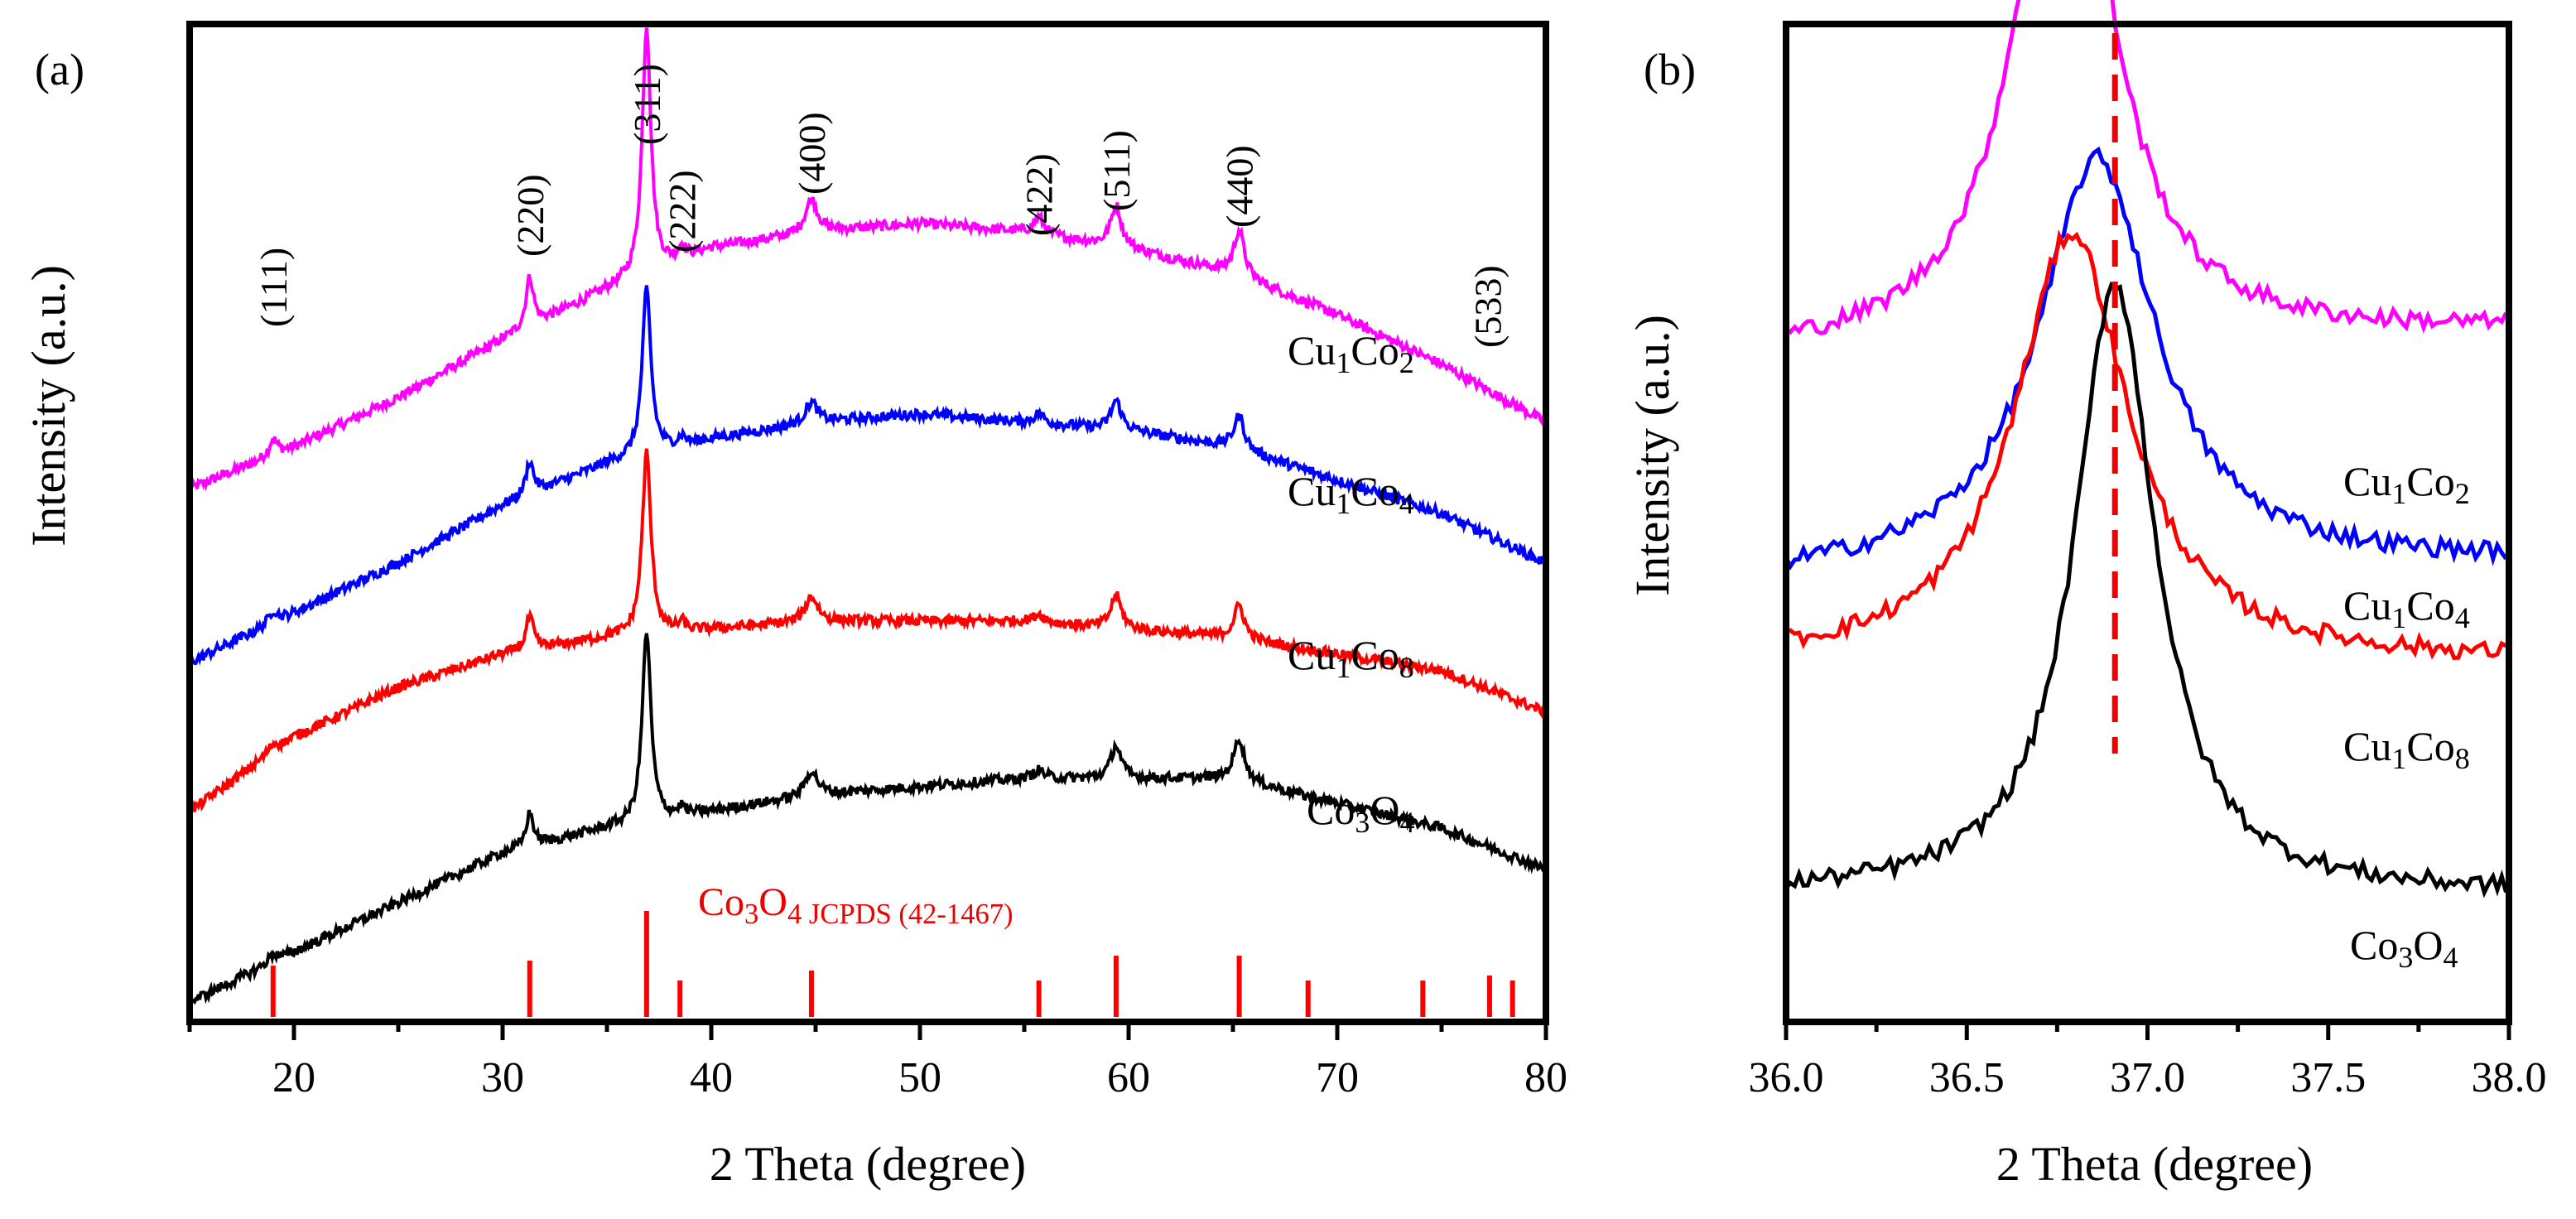 This screenshot has height=1219, width=2576. What do you see at coordinates (293, 1077) in the screenshot?
I see `panel-a-xtick-label: 20` at bounding box center [293, 1077].